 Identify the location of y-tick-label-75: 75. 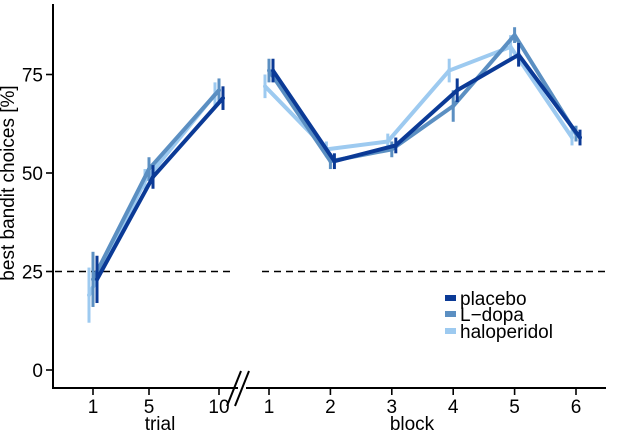
(32, 76).